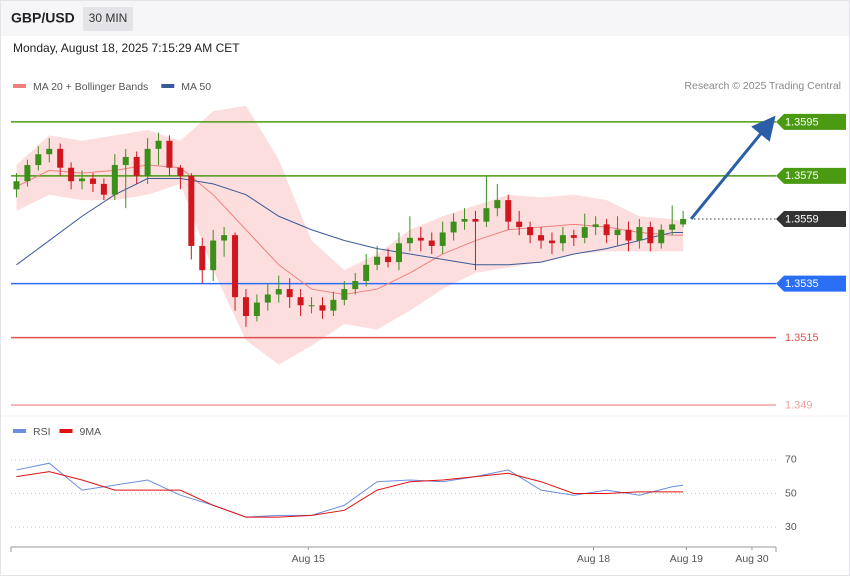  I want to click on level-label: 1.349, so click(799, 405).